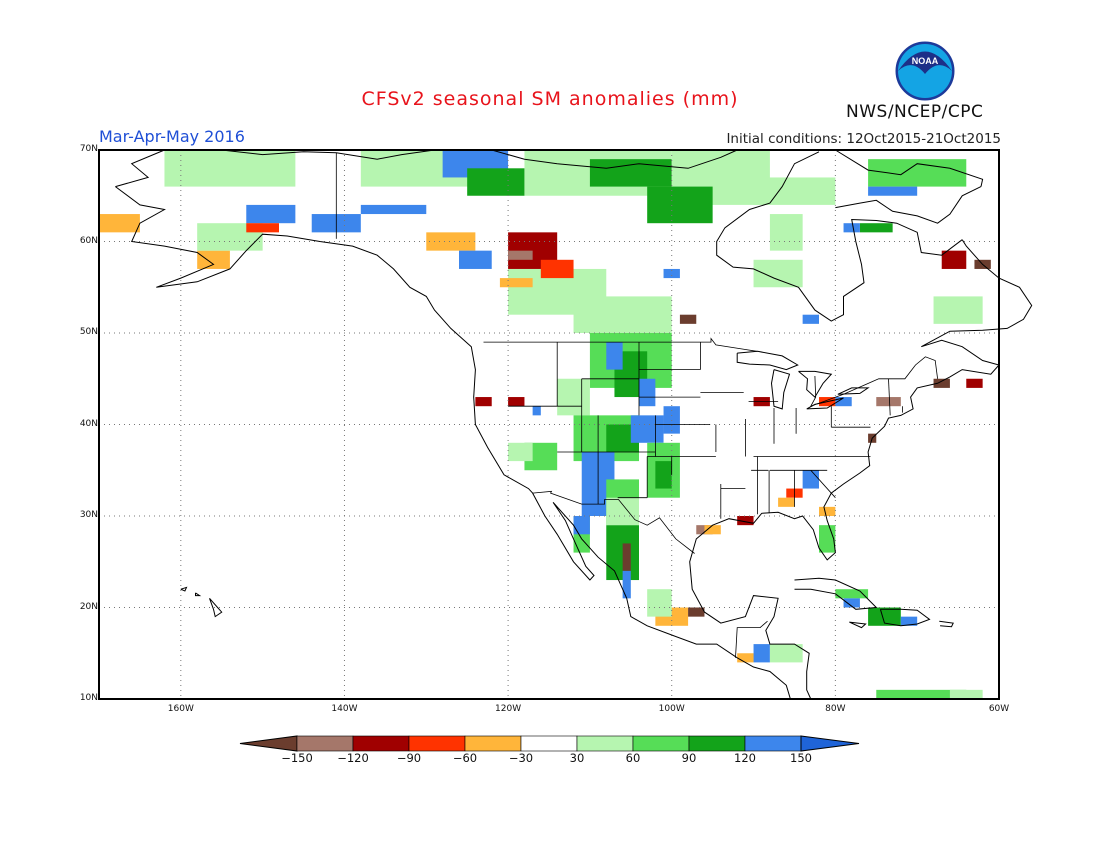 Image resolution: width=1100 pixels, height=850 pixels. I want to click on lat-tick-label: 70N, so click(88, 149).